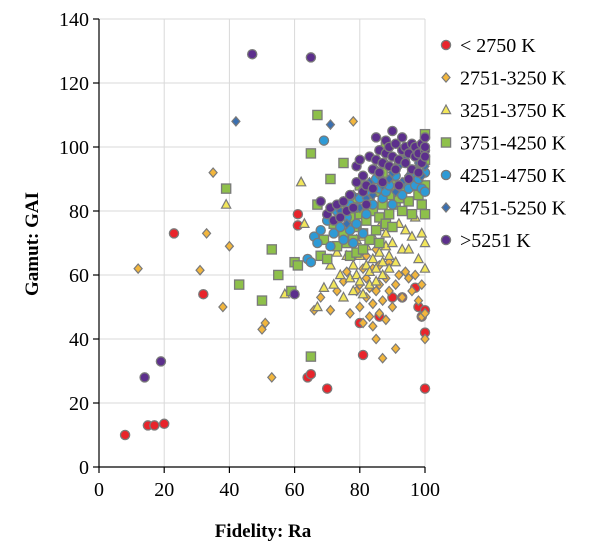 This screenshot has height=546, width=589. Describe the element at coordinates (513, 111) in the screenshot. I see `legend-label: 3251-3750 K` at that location.